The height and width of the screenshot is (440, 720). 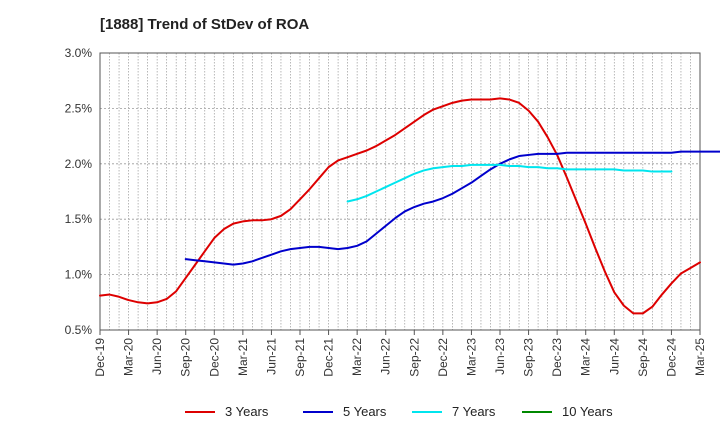 I want to click on x-tick-label: Mar-23, so click(x=471, y=357).